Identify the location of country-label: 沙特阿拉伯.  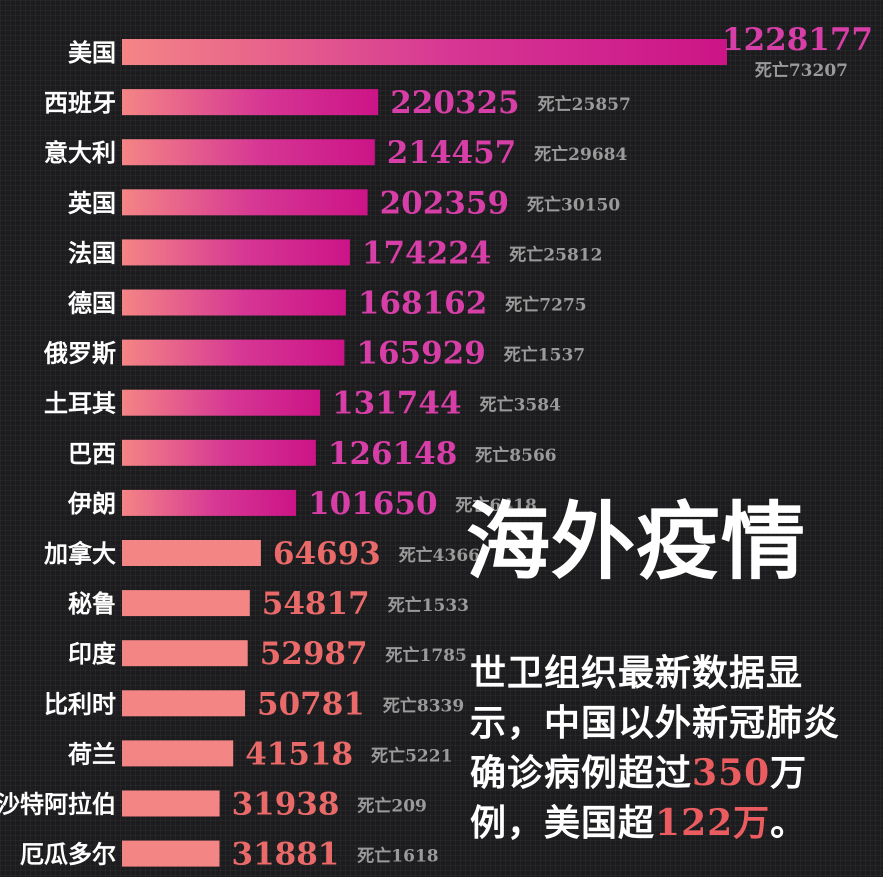
(58, 804).